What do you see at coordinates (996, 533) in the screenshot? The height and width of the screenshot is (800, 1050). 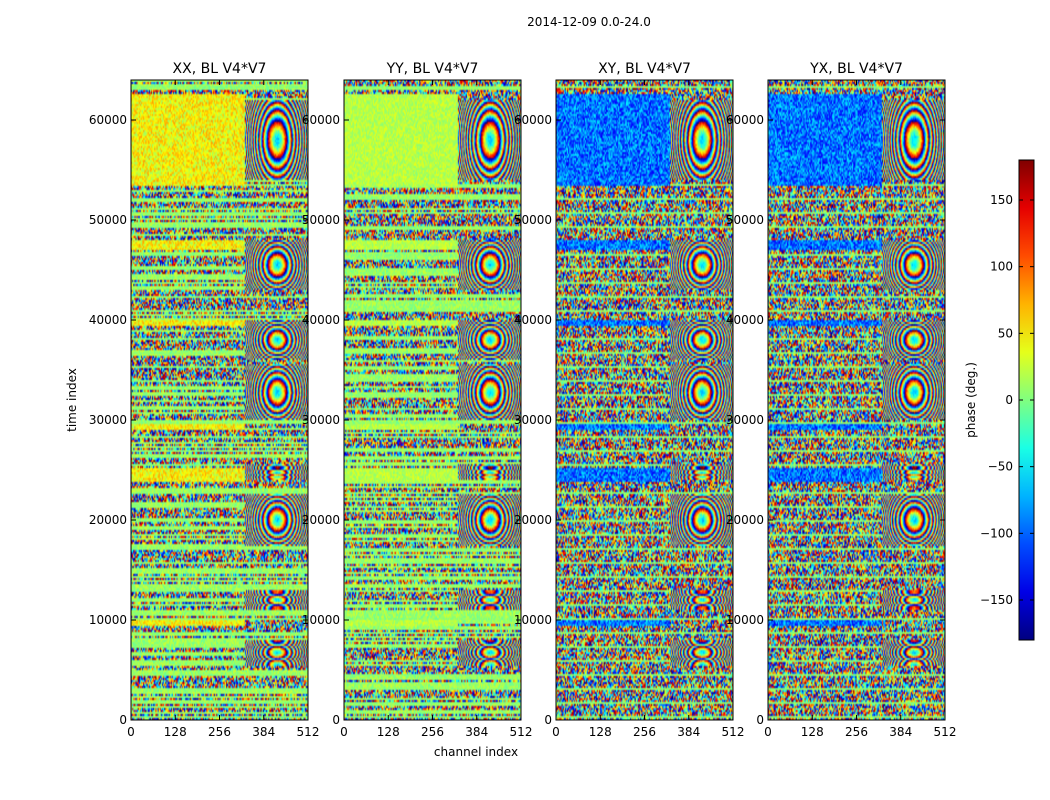 I see `colorbar-tick-label: −100` at bounding box center [996, 533].